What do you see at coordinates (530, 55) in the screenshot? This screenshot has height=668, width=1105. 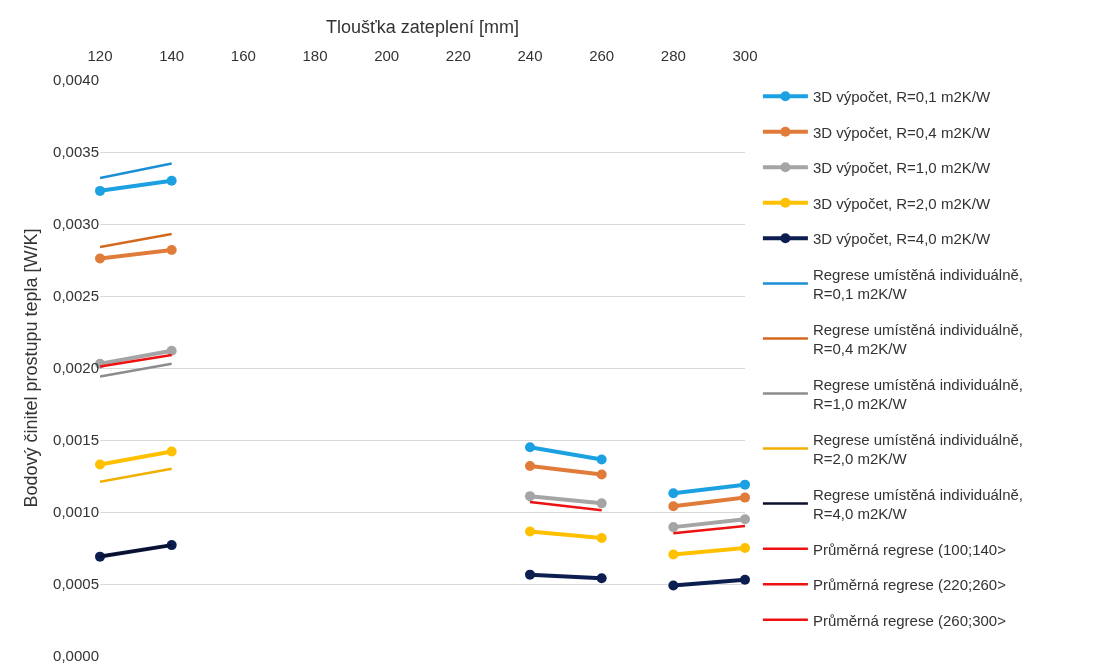 I see `x-tick-label: 240` at bounding box center [530, 55].